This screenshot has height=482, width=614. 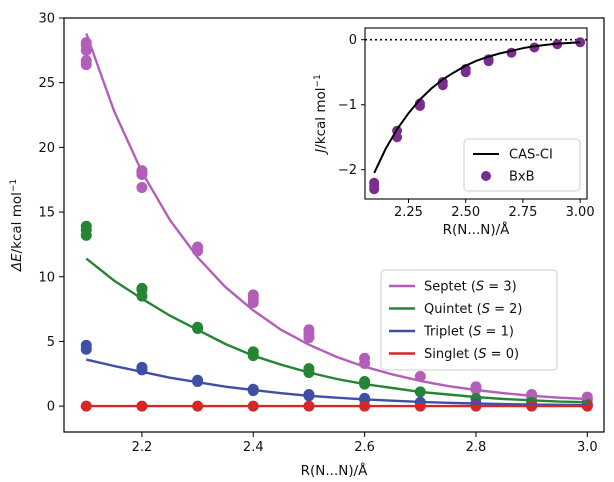 I want to click on x-tick-label: 2.6, so click(x=364, y=447).